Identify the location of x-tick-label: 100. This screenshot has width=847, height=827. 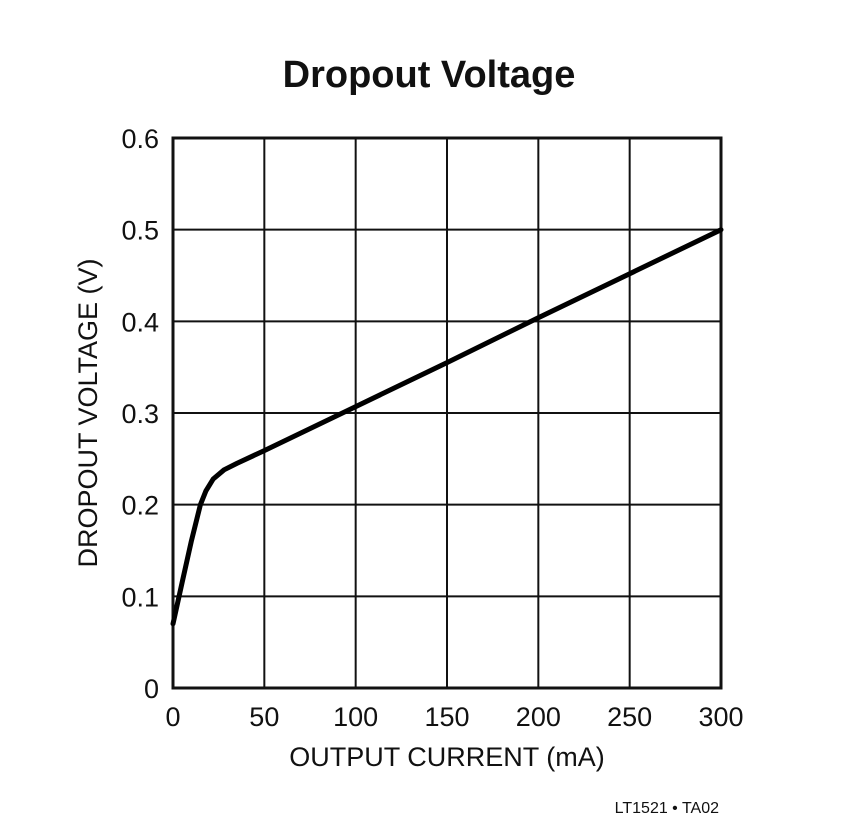
(355, 717).